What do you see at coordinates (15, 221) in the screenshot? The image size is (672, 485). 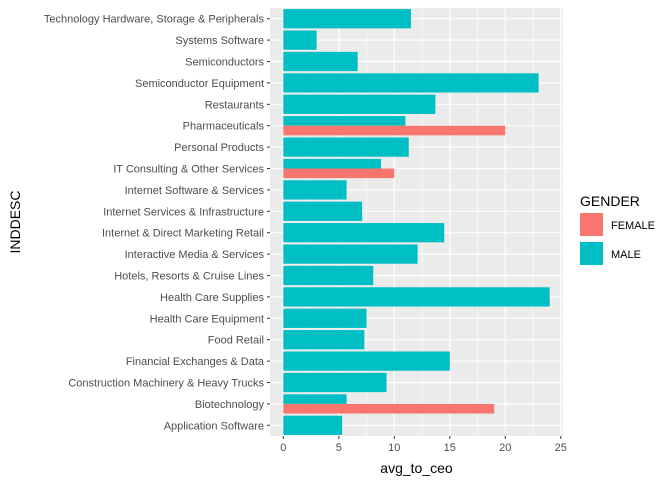 I see `y-axis-title: INDDESC` at bounding box center [15, 221].